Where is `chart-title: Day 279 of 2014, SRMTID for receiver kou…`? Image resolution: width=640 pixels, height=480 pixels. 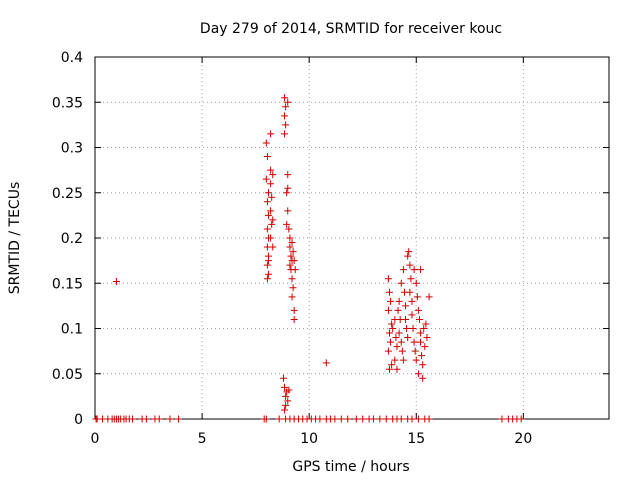 chart-title: Day 279 of 2014, SRMTID for receiver kou… is located at coordinates (351, 29).